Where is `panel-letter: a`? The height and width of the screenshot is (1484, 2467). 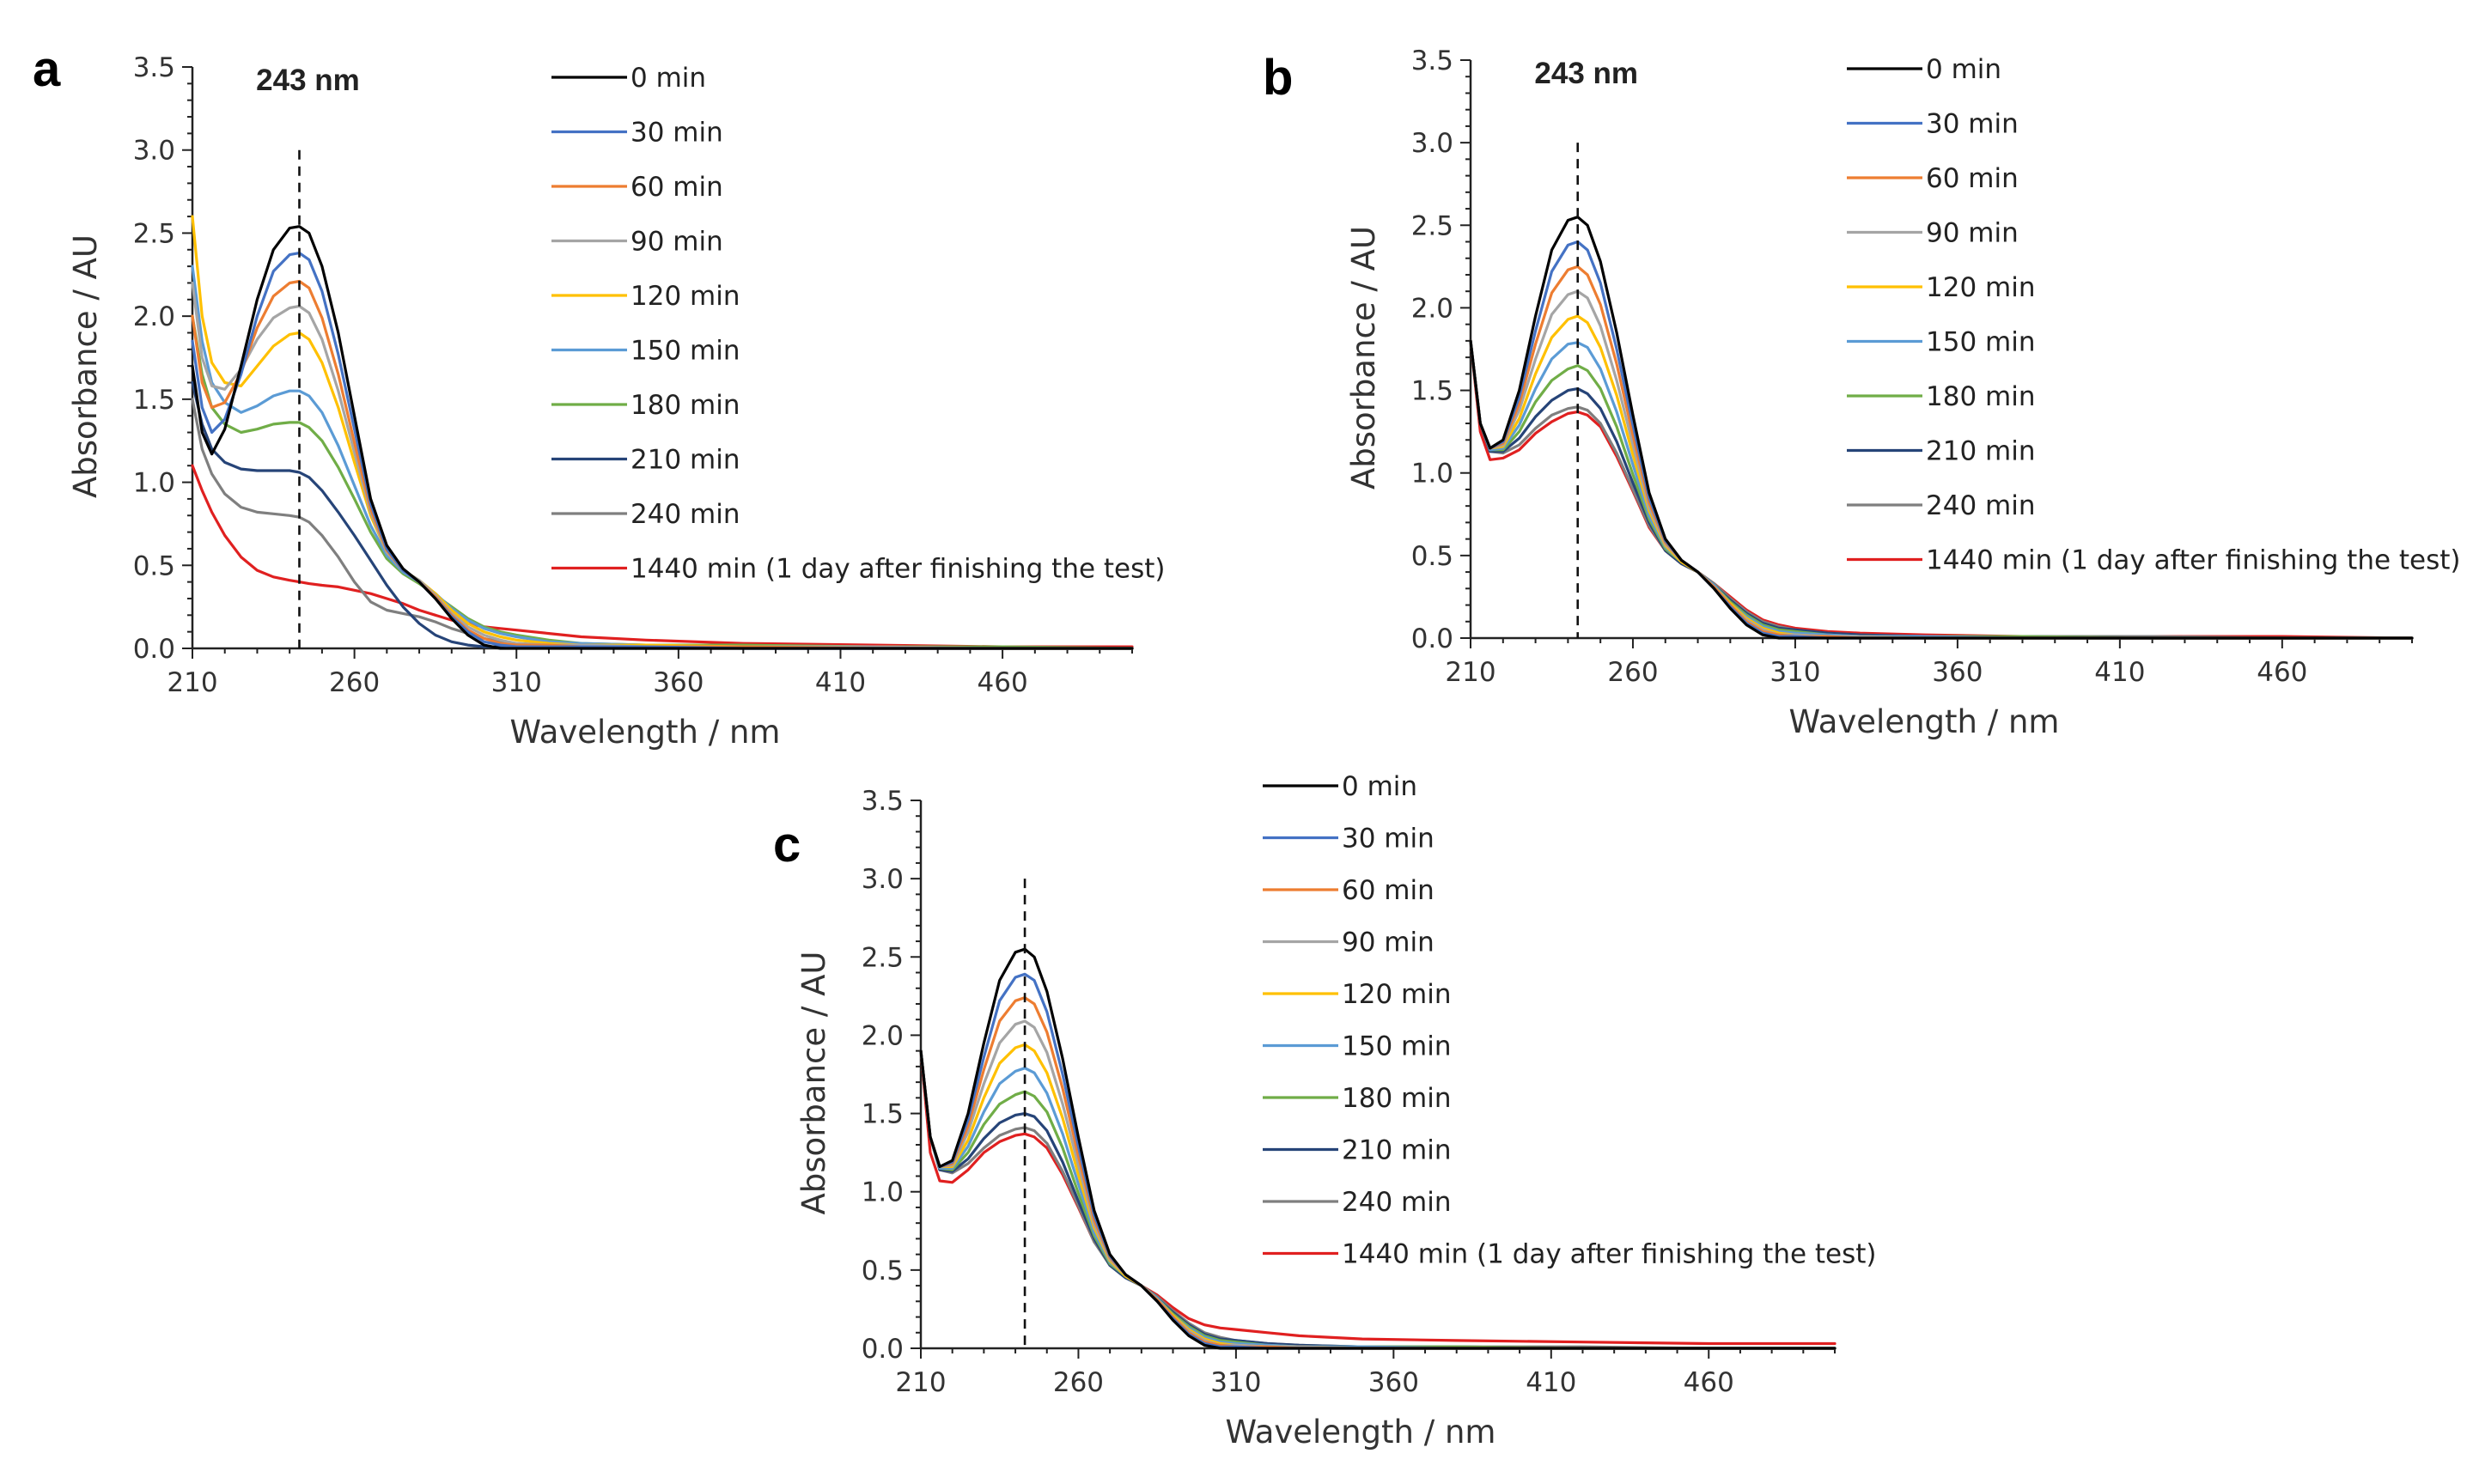 panel-letter: a is located at coordinates (47, 69).